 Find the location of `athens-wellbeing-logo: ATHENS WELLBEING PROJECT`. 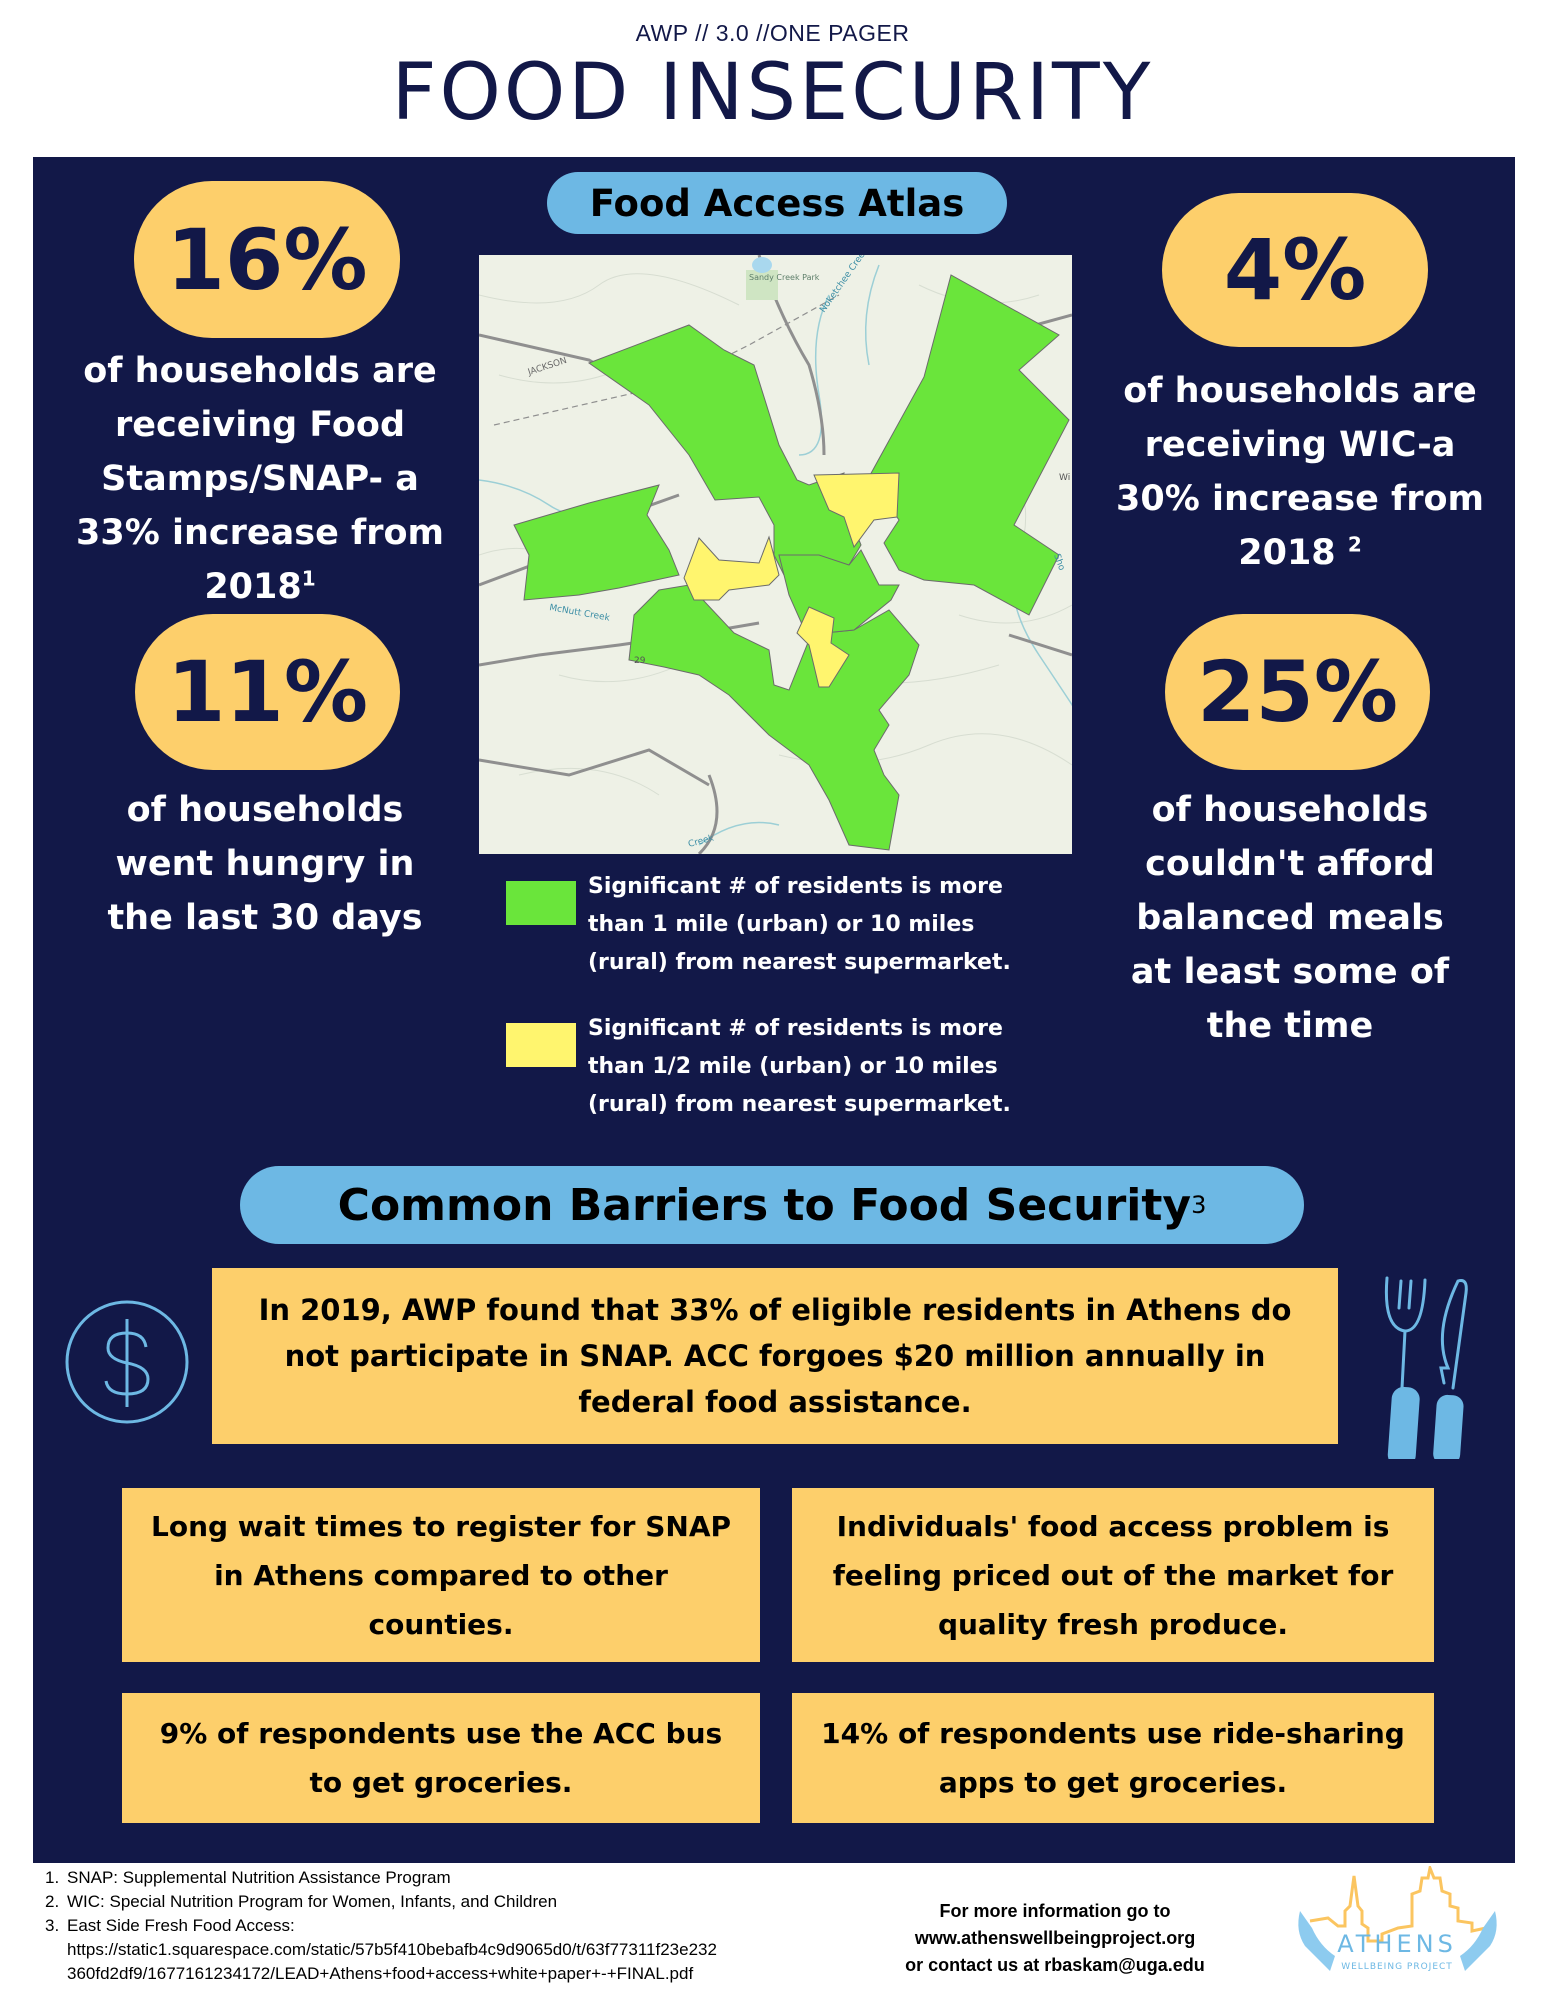

athens-wellbeing-logo: ATHENS WELLBEING PROJECT is located at coordinates (1397, 1921).